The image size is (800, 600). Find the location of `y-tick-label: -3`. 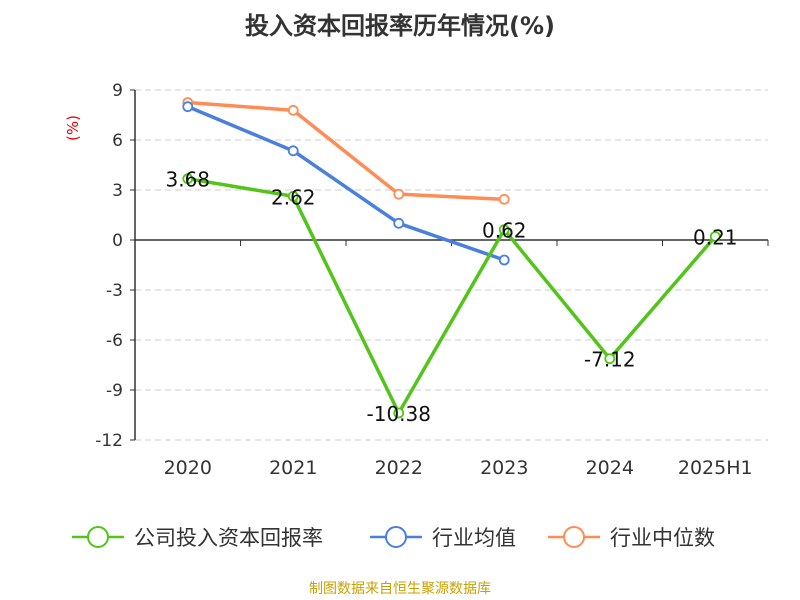

y-tick-label: -3 is located at coordinates (114, 291).